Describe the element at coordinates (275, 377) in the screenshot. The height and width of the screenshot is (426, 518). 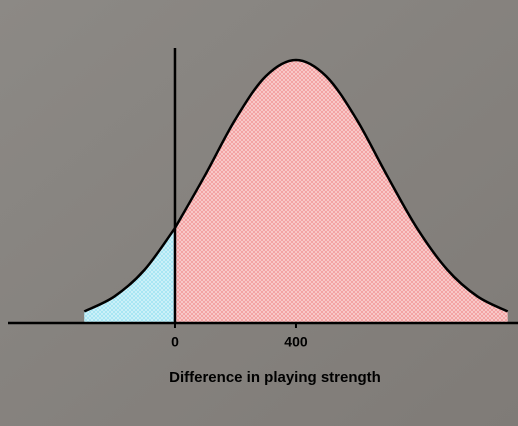
I see `x-axis-label: Difference in playing strength` at that location.